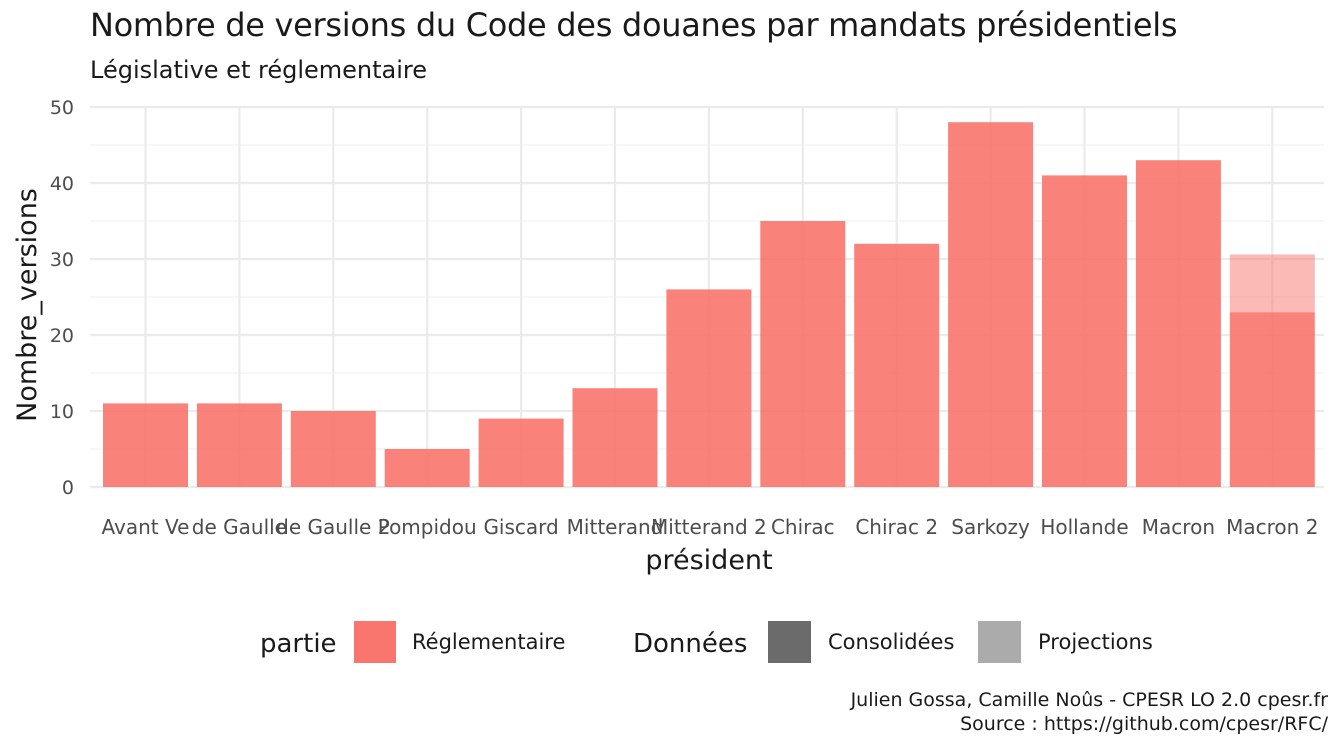 The width and height of the screenshot is (1344, 756). What do you see at coordinates (239, 527) in the screenshot?
I see `x-tick-label: de Gaulle` at bounding box center [239, 527].